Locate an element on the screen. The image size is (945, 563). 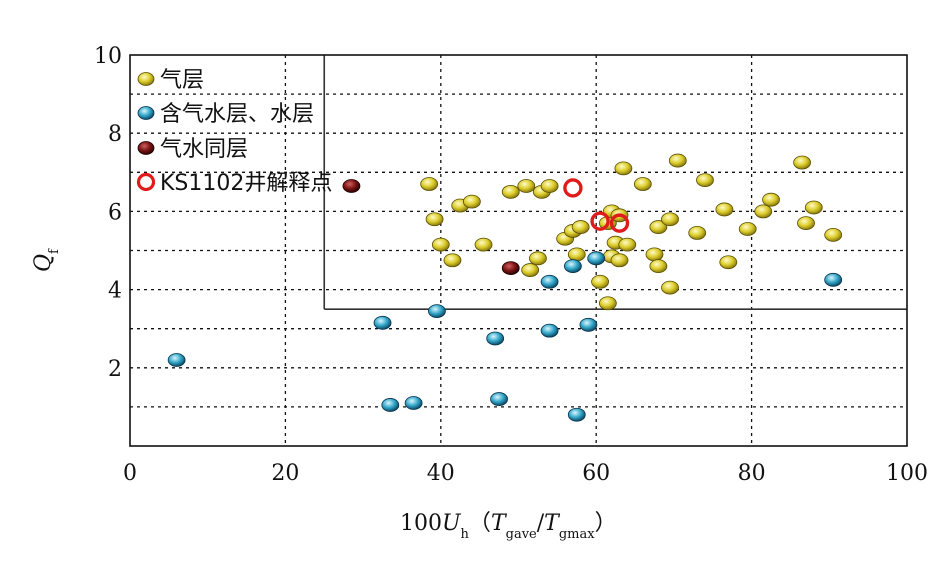
y-axis-label: Qf is located at coordinates (46, 260).